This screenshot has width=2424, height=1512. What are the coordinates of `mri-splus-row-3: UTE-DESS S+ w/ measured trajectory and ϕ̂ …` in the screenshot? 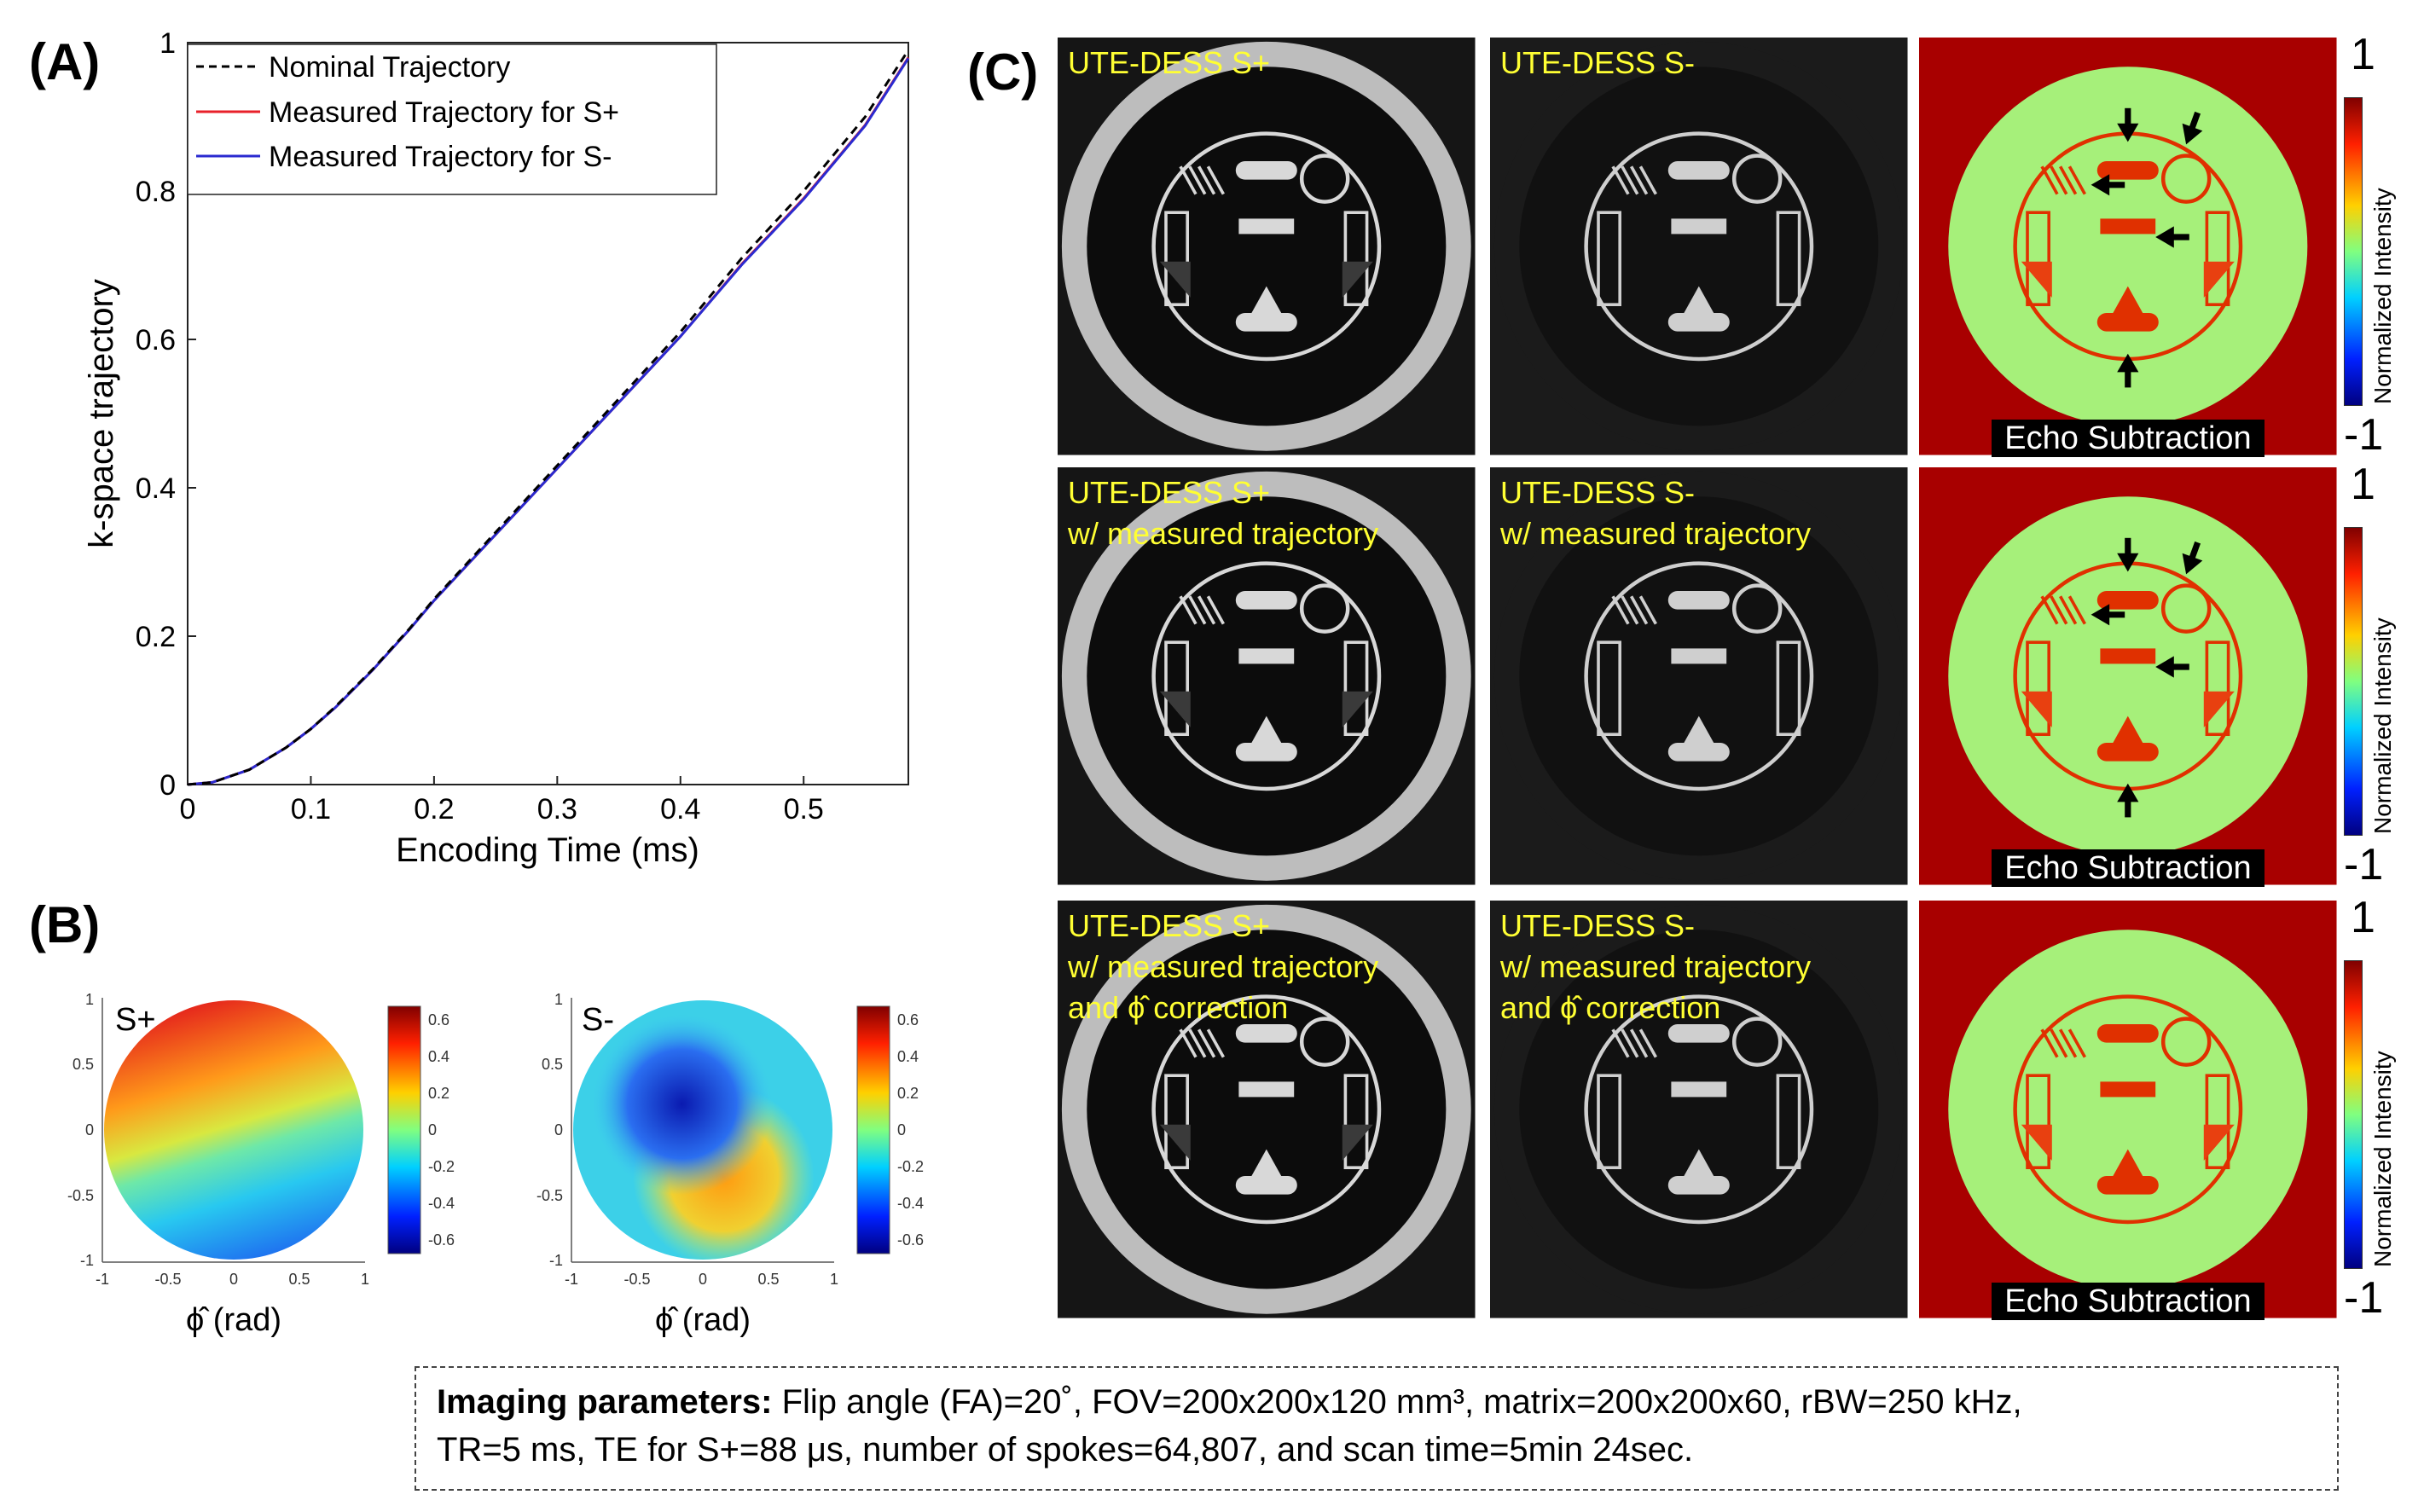 It's located at (1267, 1112).